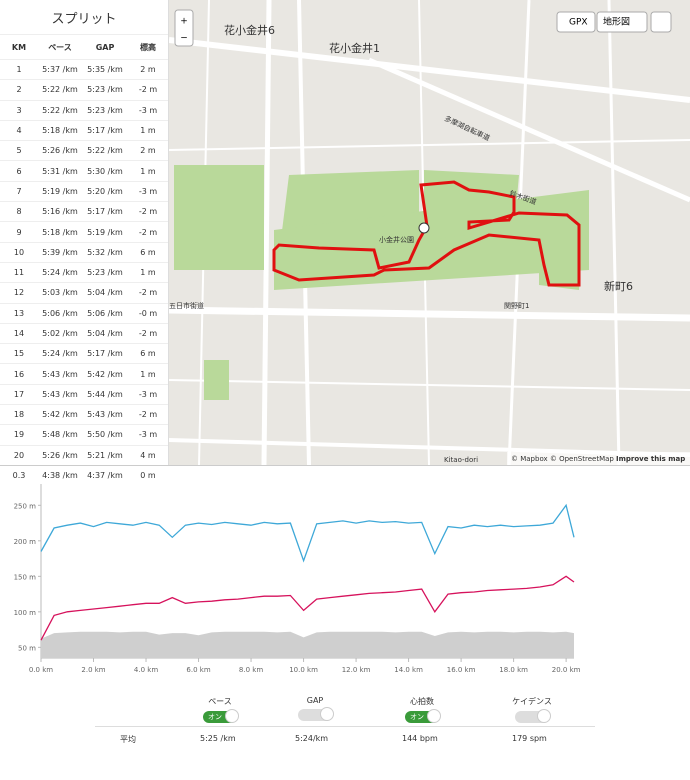 The image size is (690, 780). I want to click on map-label: 新町6, so click(618, 286).